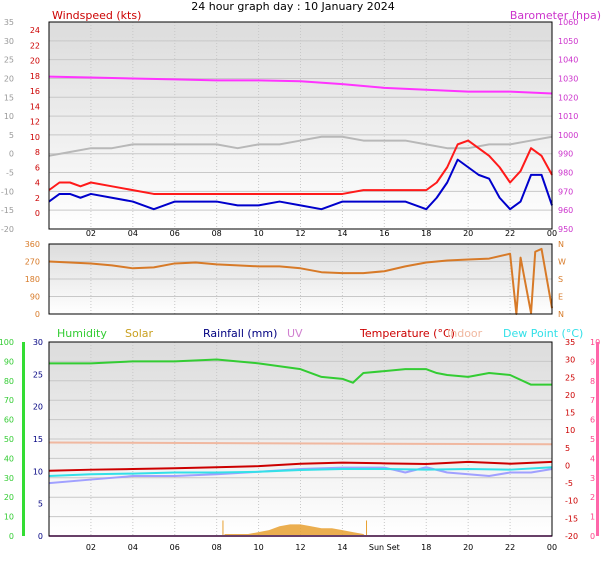  Describe the element at coordinates (570, 342) in the screenshot. I see `panel3-right-inner-tick: 35` at that location.